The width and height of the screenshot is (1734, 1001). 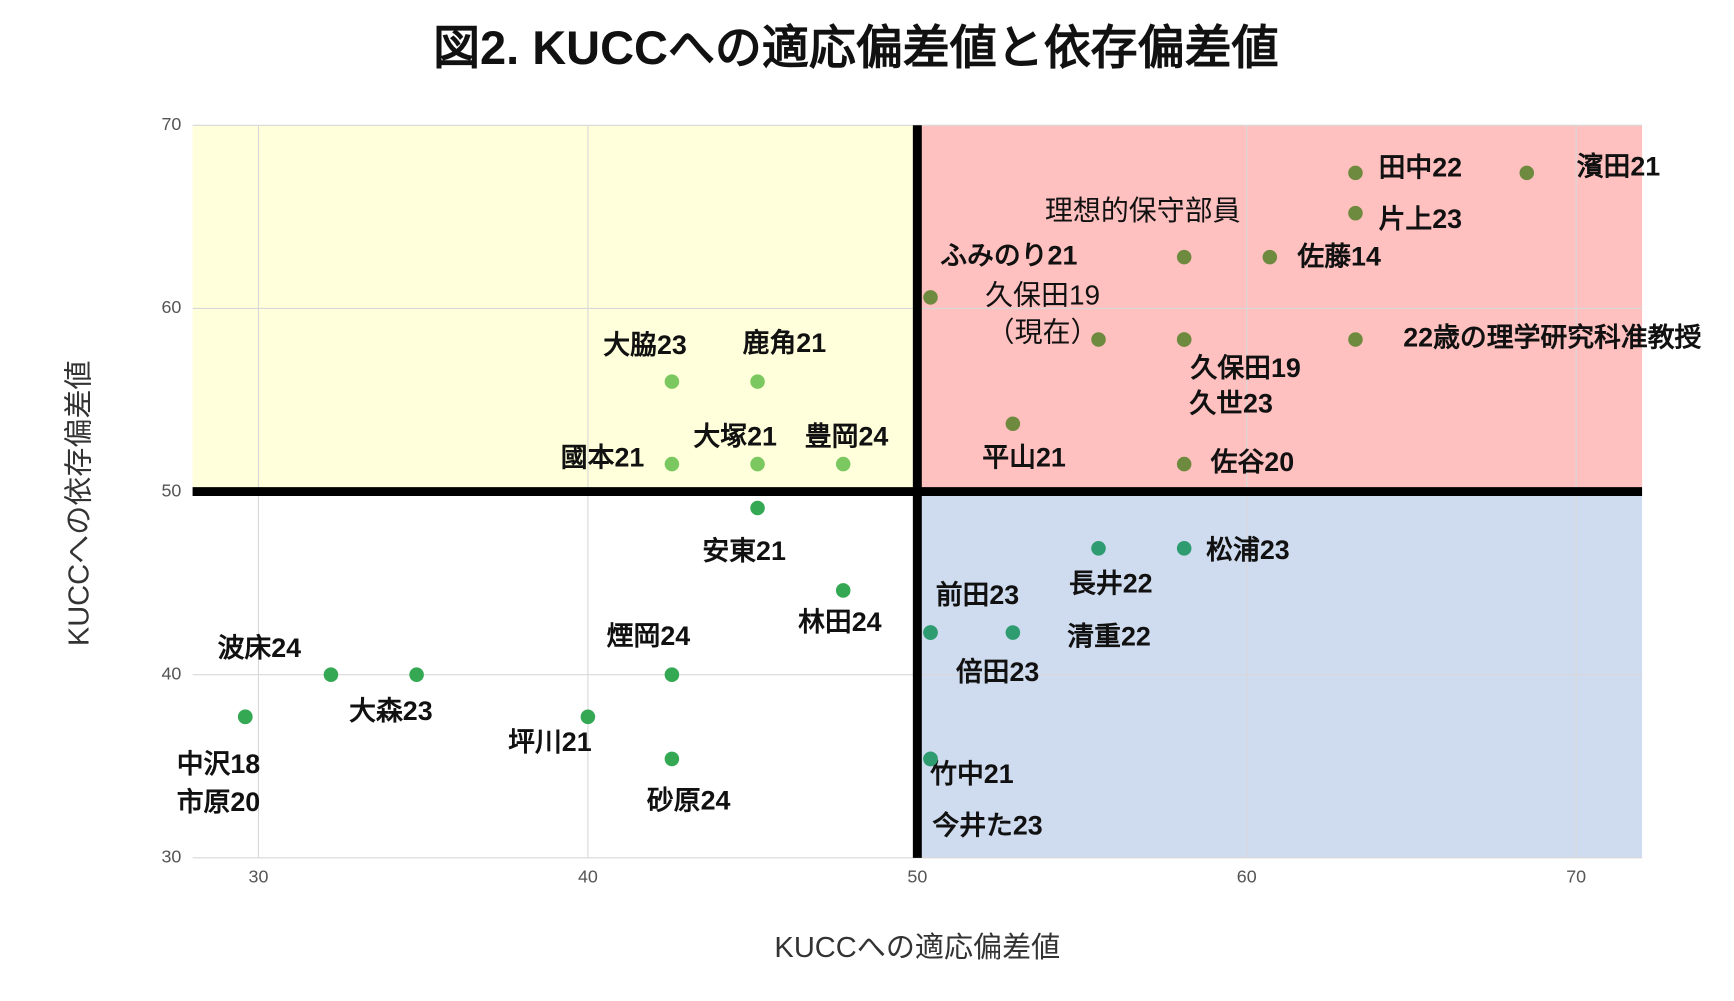 I want to click on y-tick-label: 40, so click(x=172, y=673).